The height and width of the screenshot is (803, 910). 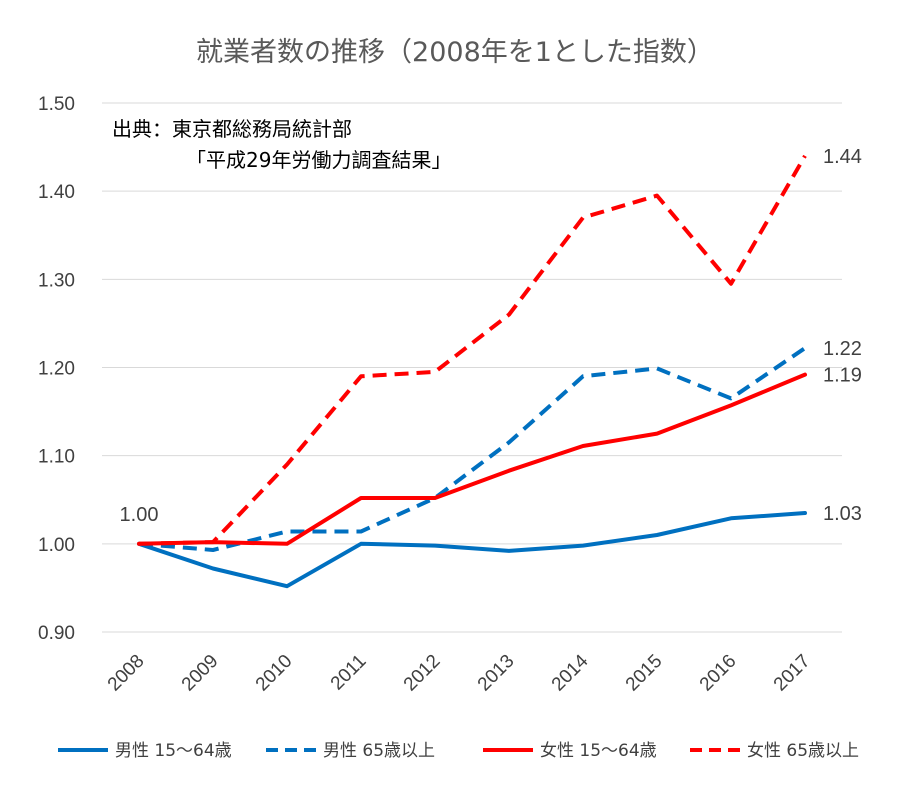 I want to click on source-annotation: 出典：東京都総務局統計部 「平成29年労働力調査結果」, so click(x=281, y=144).